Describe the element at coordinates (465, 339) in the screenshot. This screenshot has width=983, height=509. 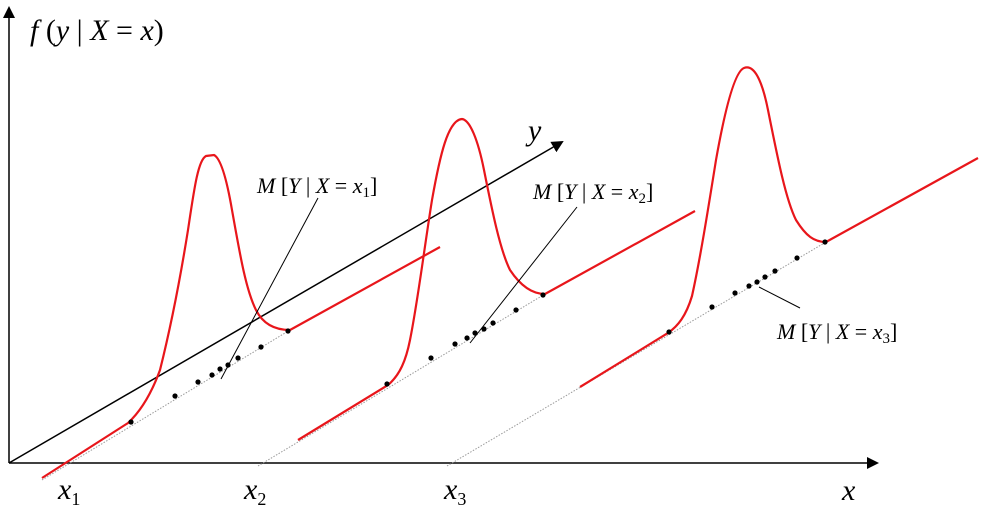
I see `points-x2` at that location.